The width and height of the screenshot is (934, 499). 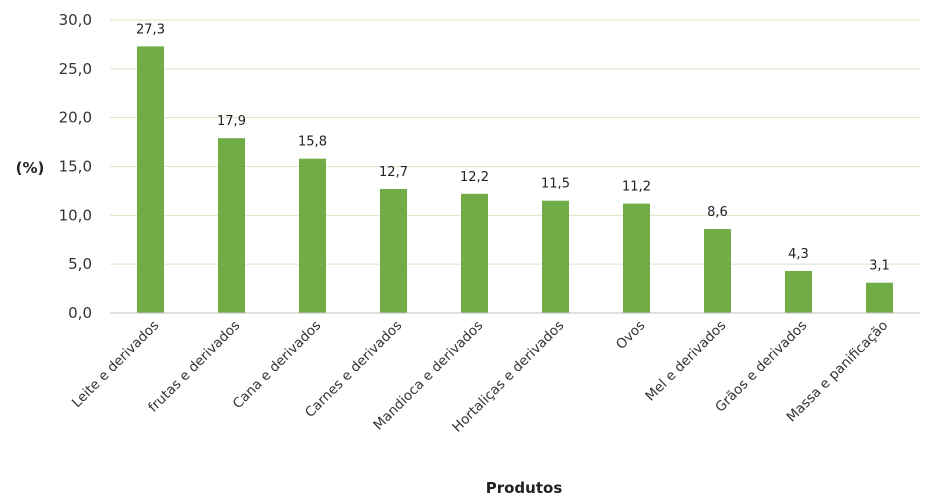 What do you see at coordinates (312, 142) in the screenshot?
I see `bar-value-label: 15,8` at bounding box center [312, 142].